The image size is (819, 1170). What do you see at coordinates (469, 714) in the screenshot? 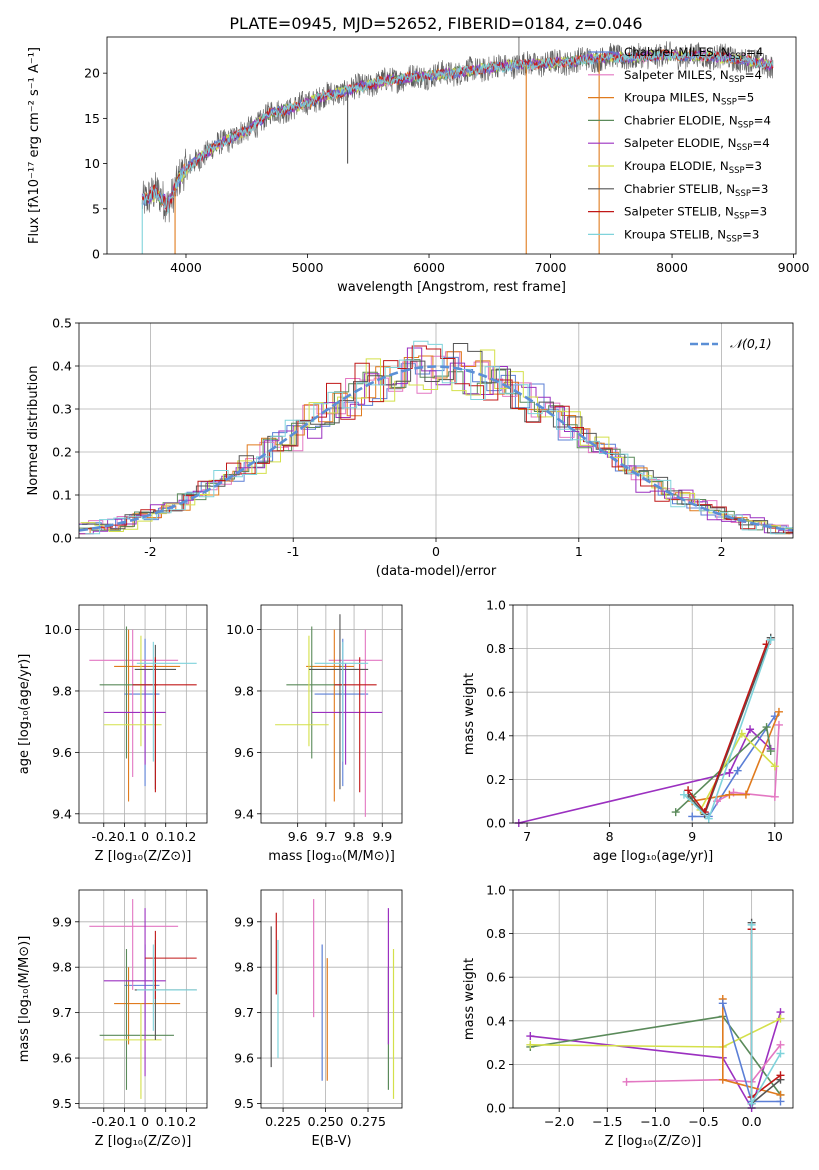
I see `y-axis-label: mass weight` at bounding box center [469, 714].